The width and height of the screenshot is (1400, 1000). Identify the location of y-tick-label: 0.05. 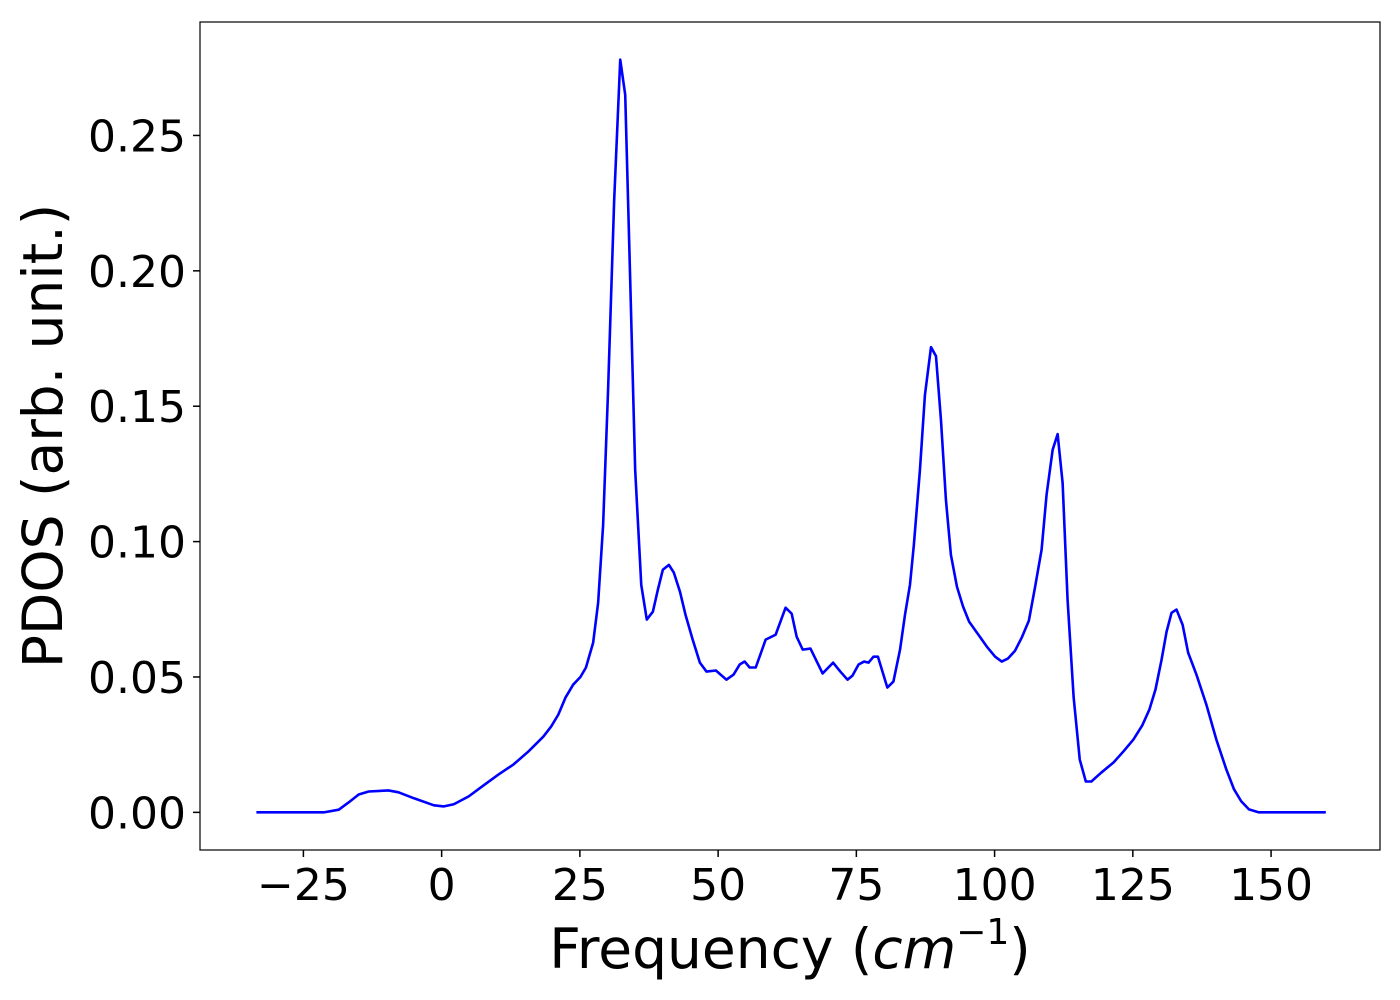
(137, 678).